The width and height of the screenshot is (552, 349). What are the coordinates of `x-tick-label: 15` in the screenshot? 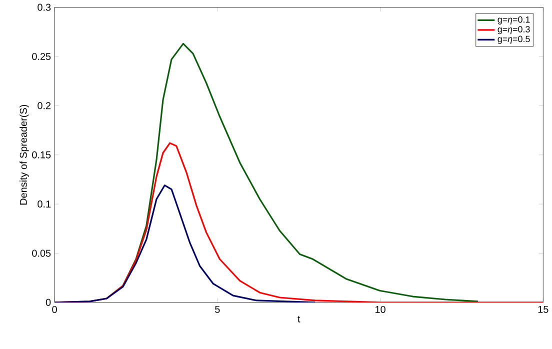 It's located at (543, 309).